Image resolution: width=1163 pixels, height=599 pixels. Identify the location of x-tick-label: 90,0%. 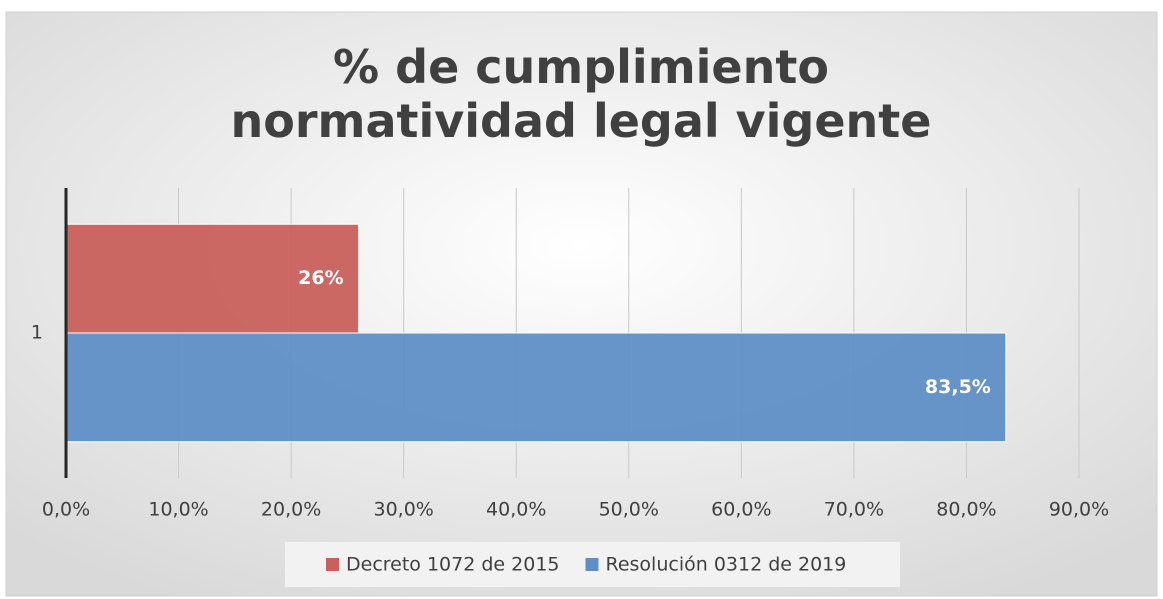
(1079, 510).